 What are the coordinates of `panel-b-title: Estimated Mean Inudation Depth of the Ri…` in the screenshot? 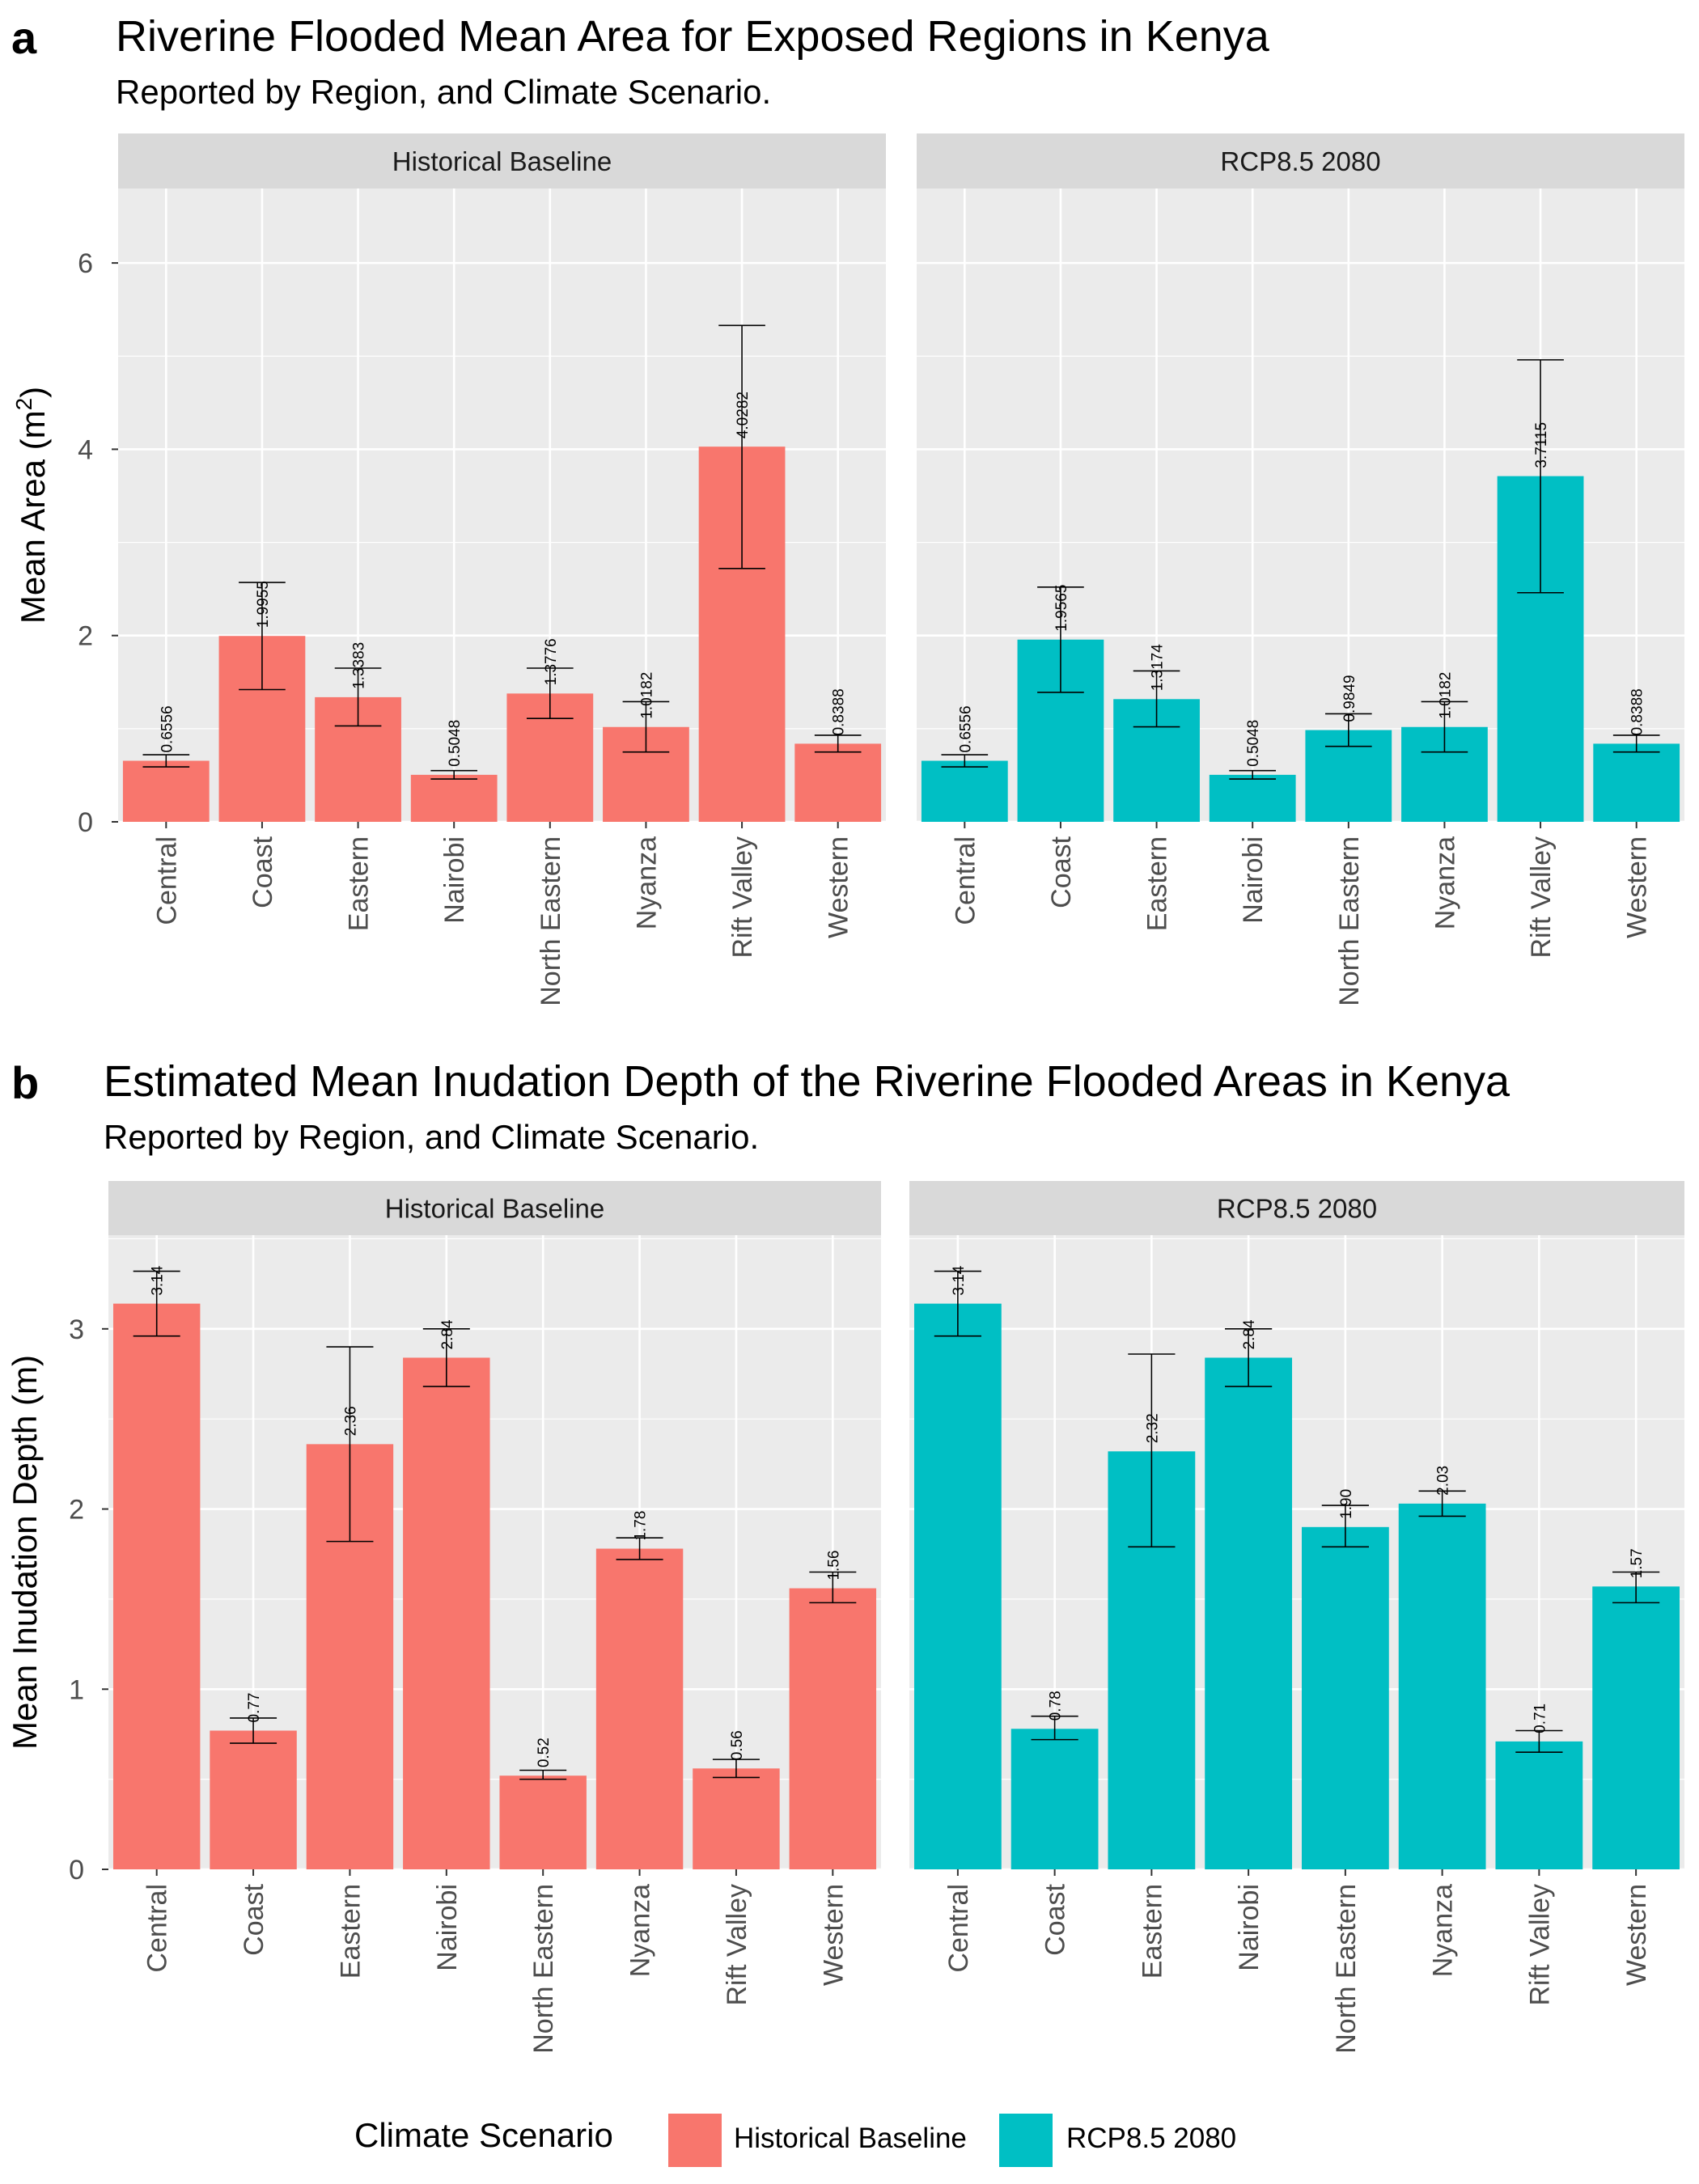 It's located at (807, 1081).